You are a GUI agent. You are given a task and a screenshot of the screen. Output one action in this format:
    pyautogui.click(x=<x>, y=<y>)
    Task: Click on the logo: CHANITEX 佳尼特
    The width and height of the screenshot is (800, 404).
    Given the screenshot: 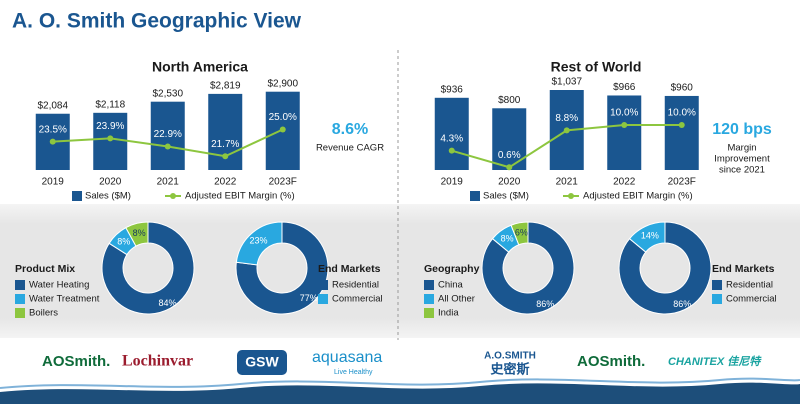 What is the action you would take?
    pyautogui.click(x=715, y=361)
    